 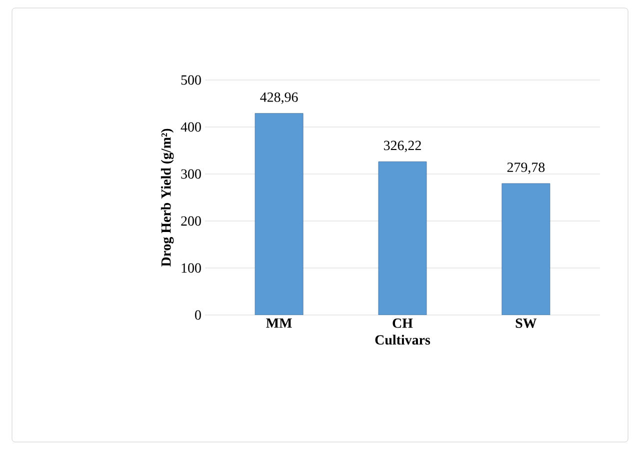 What do you see at coordinates (402, 323) in the screenshot?
I see `x-tick-label: CH` at bounding box center [402, 323].